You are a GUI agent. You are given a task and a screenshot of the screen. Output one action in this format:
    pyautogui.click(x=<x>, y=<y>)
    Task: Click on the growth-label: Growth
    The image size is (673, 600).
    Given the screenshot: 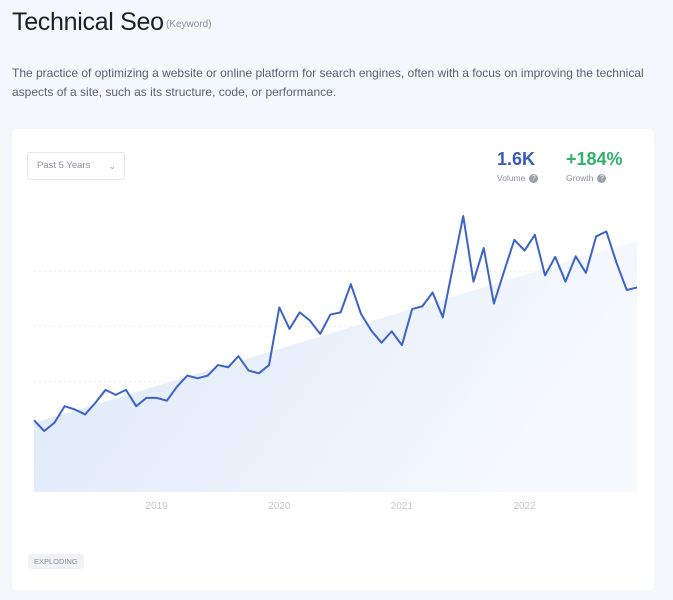 What is the action you would take?
    pyautogui.click(x=580, y=178)
    